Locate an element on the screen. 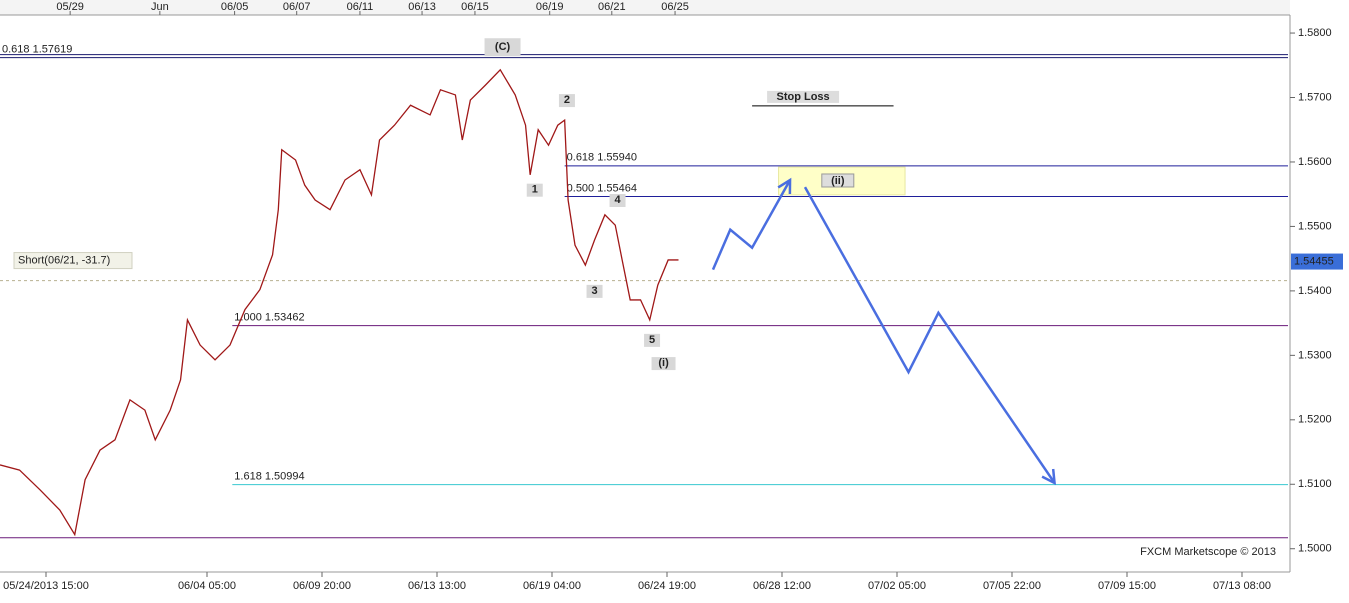  wave-label: 1 is located at coordinates (535, 190).